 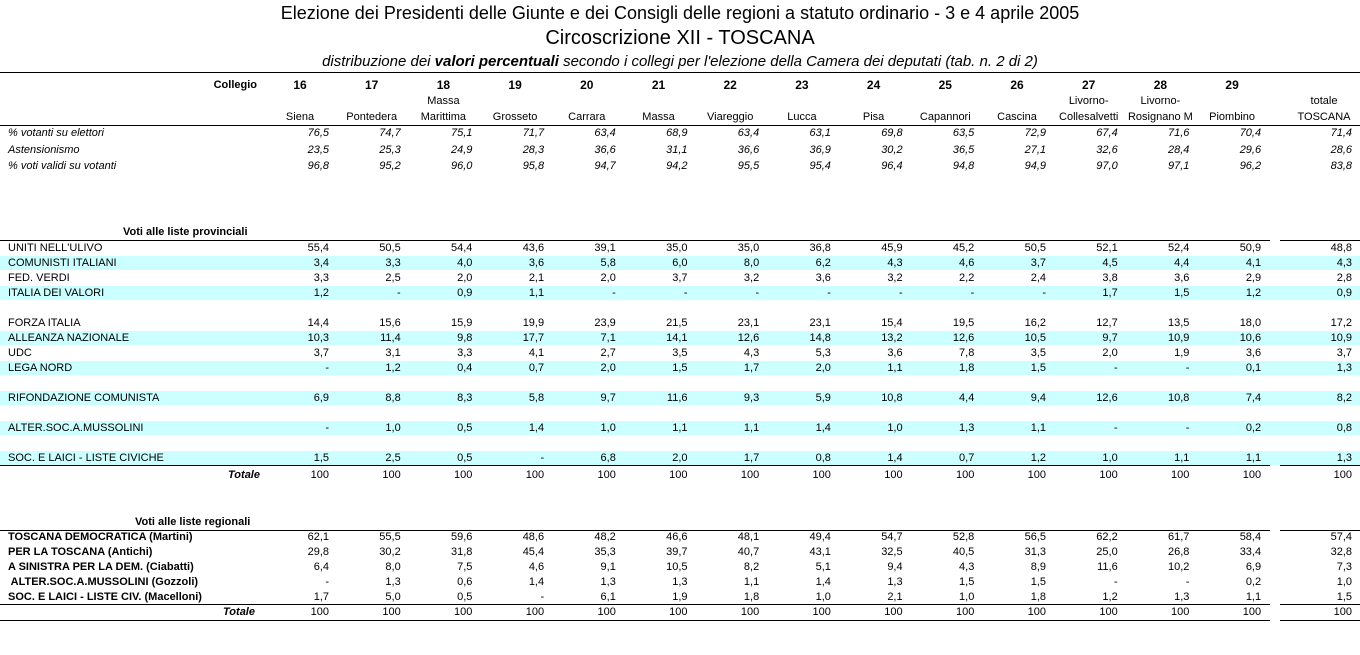 What do you see at coordinates (465, 338) in the screenshot?
I see `cell: 9,8` at bounding box center [465, 338].